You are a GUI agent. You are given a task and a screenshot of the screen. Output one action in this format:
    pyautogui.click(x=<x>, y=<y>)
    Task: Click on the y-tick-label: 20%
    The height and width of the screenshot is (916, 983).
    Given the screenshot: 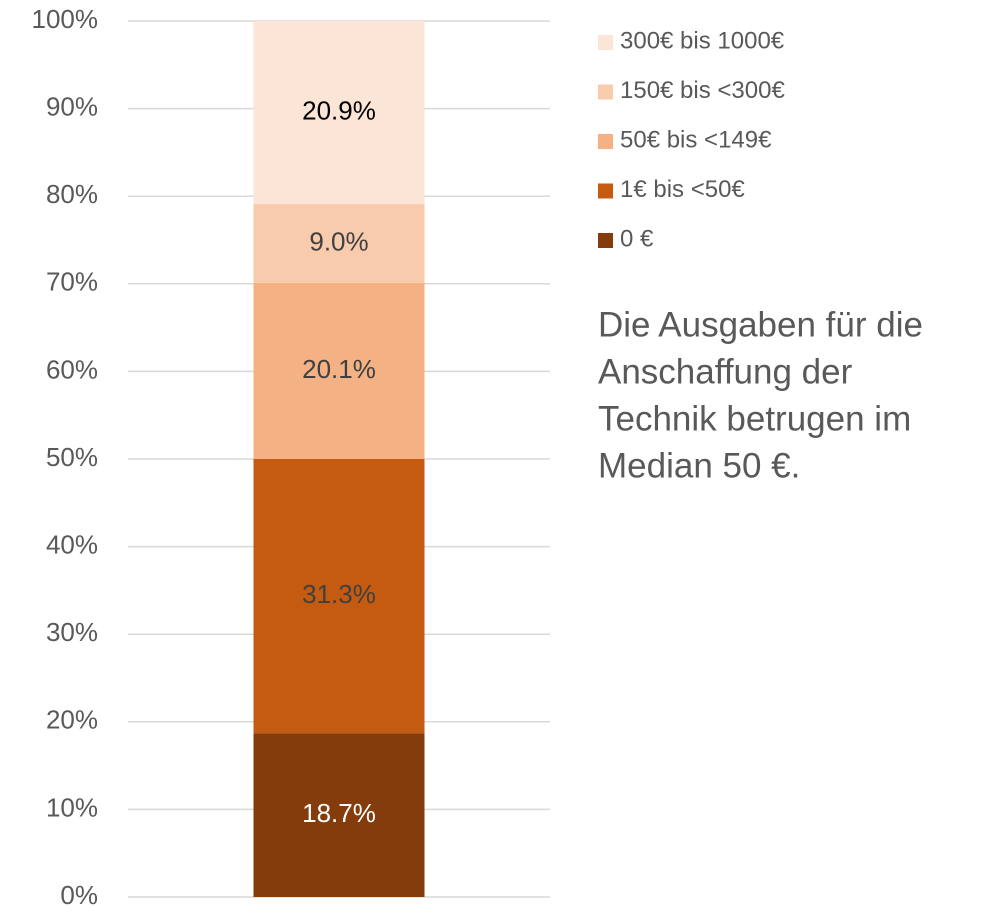 What is the action you would take?
    pyautogui.click(x=72, y=720)
    